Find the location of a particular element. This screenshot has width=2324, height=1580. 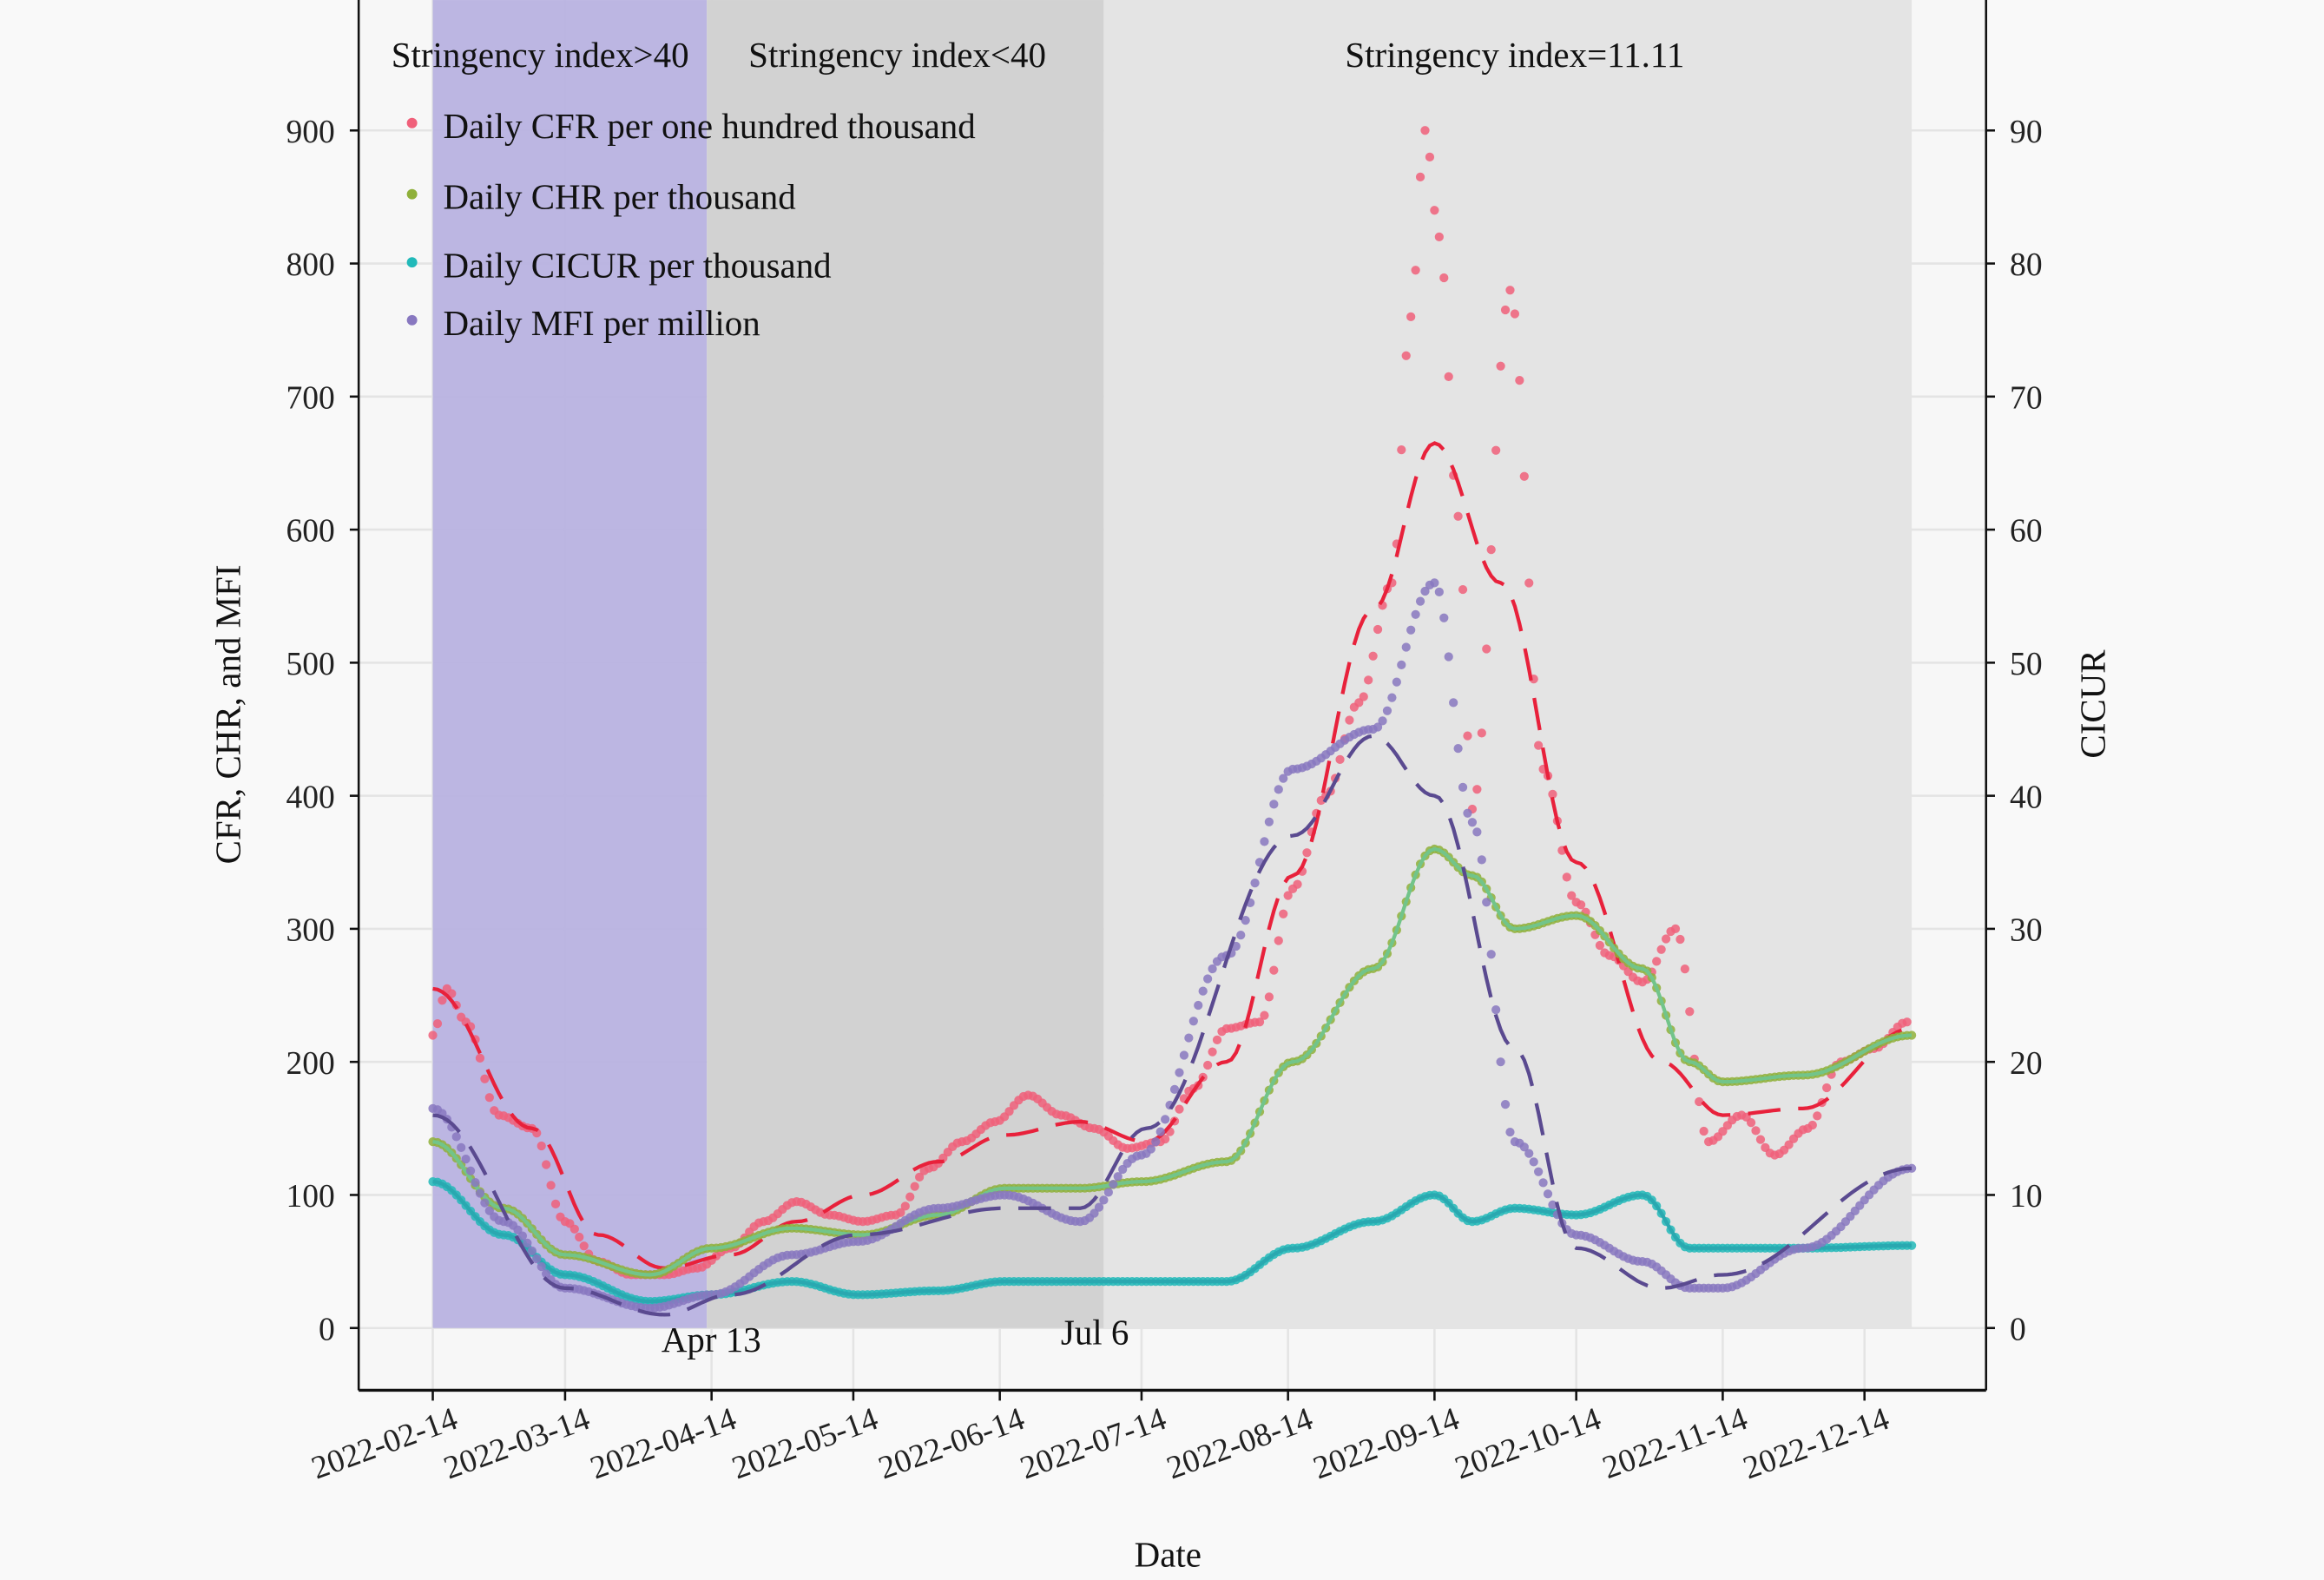

y-tick-label: 700 is located at coordinates (310, 398).